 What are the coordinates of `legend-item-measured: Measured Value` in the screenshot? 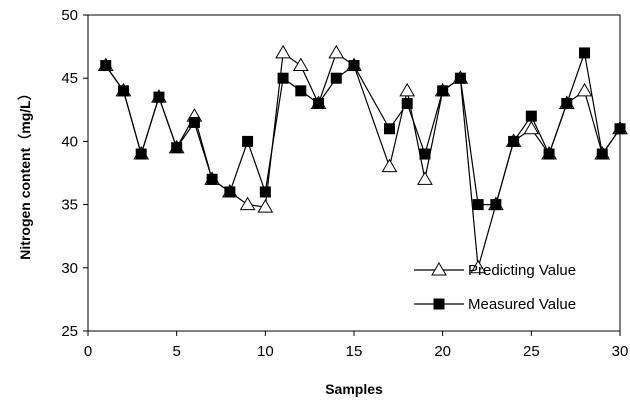 It's located at (495, 304).